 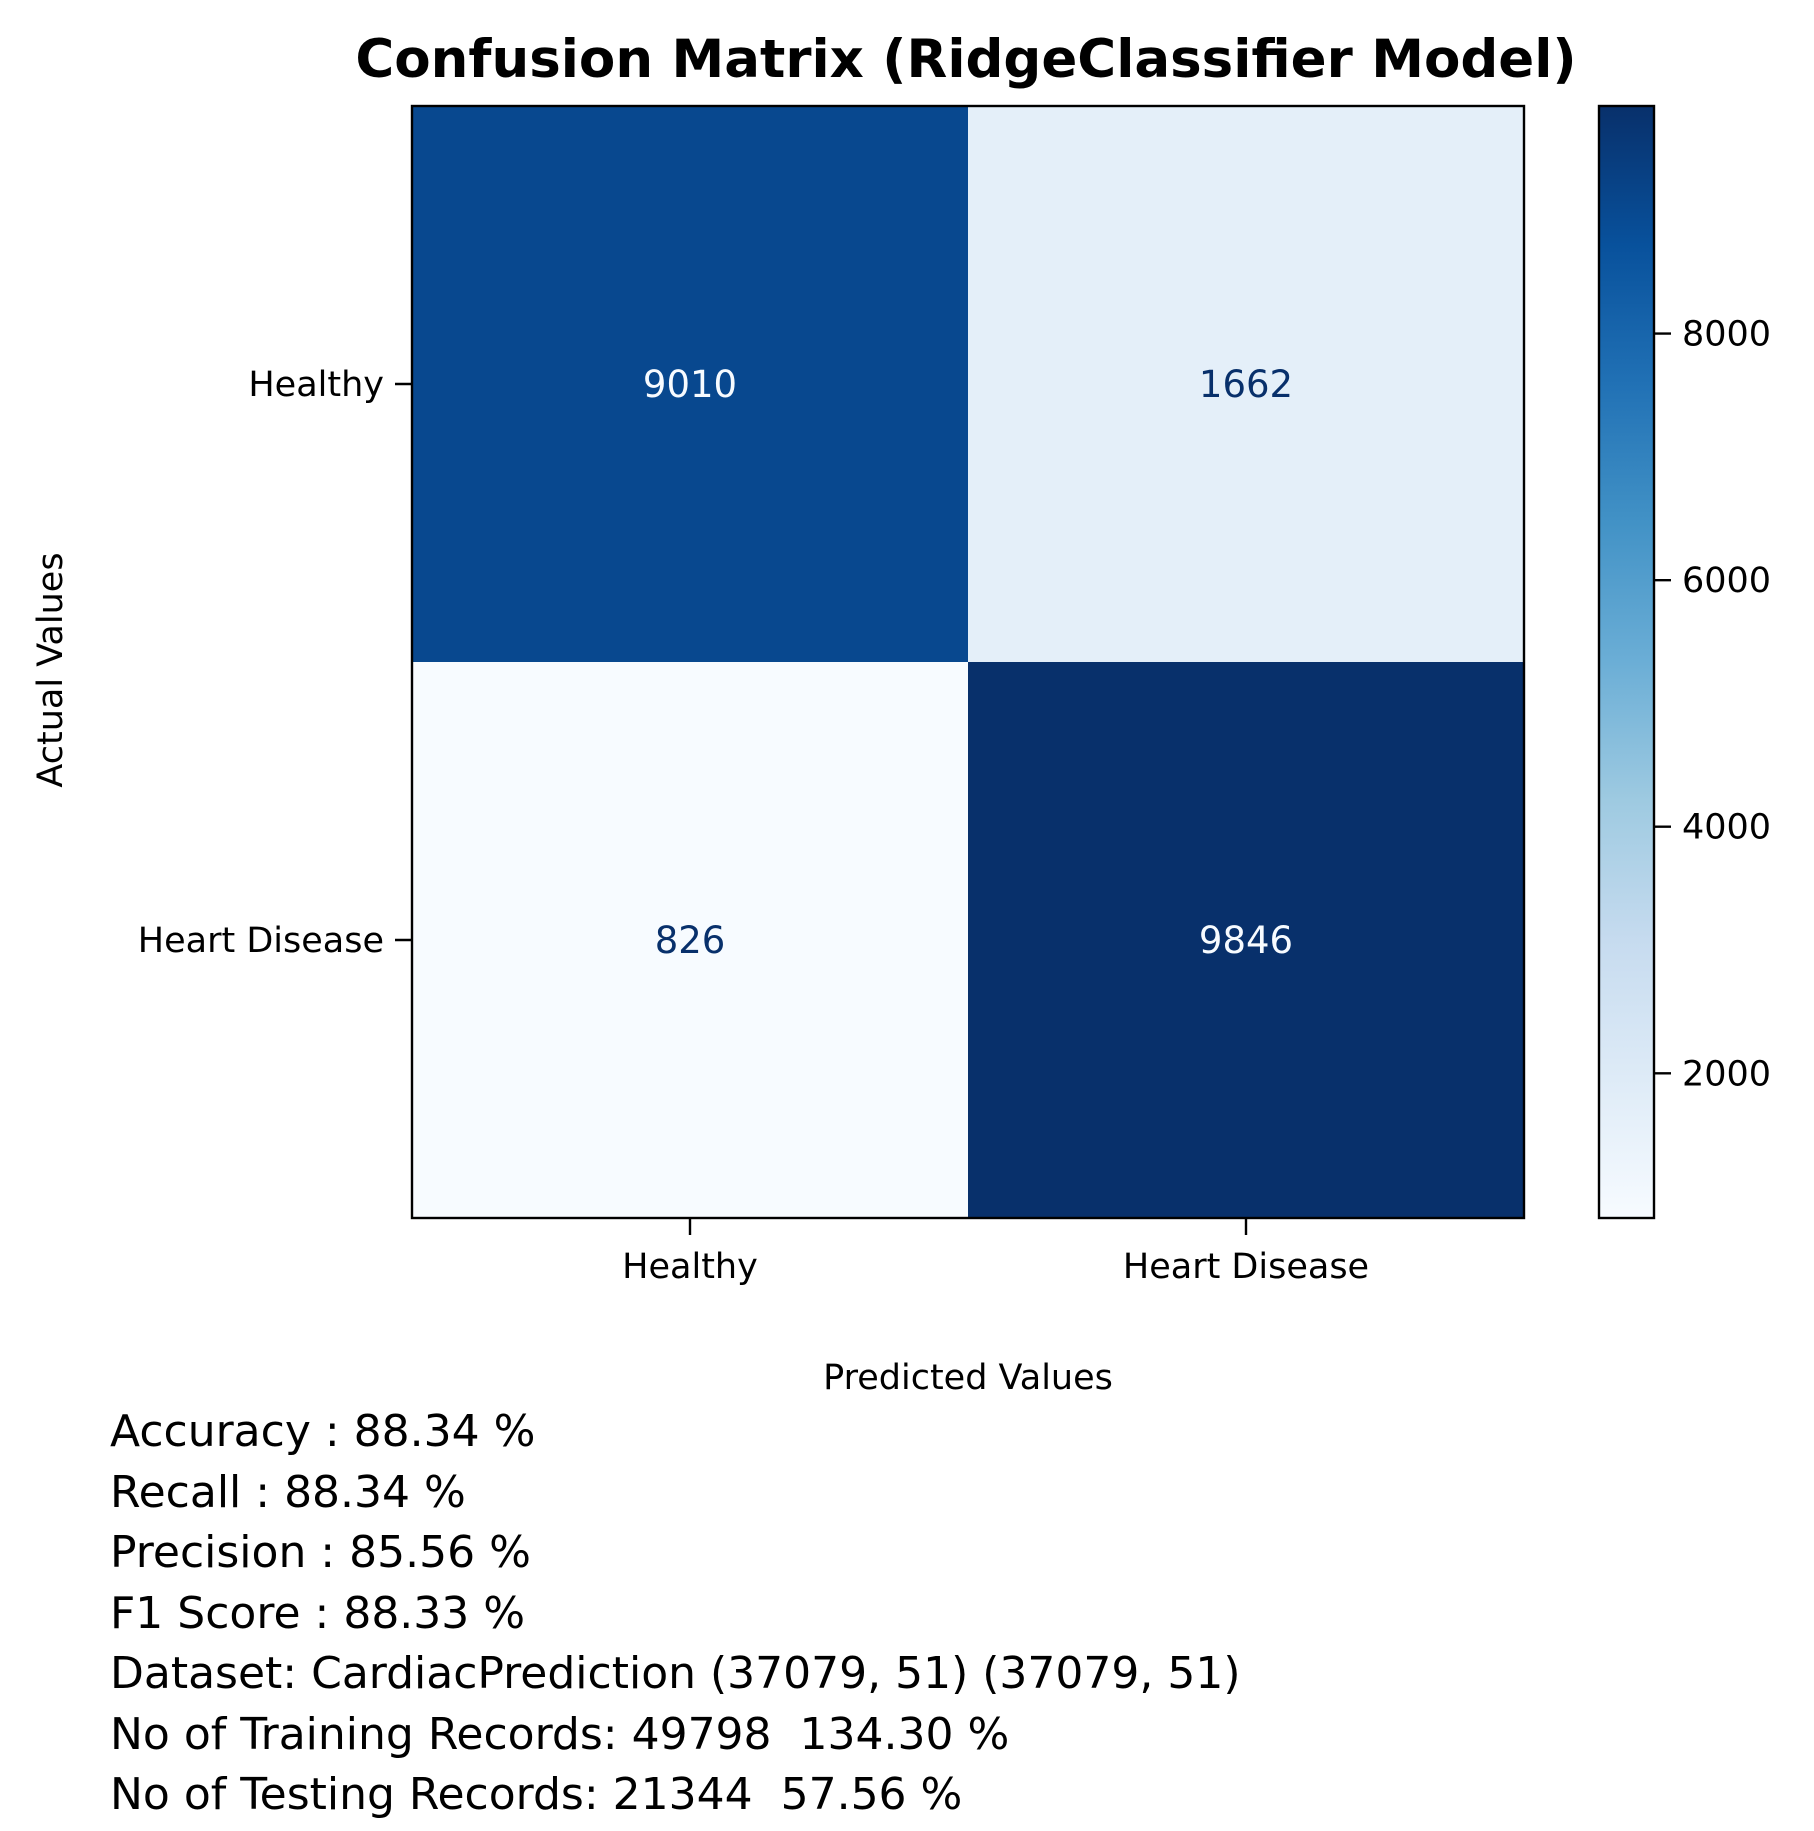 I want to click on metric-line: No of Testing Records: 21344 57.56 %, so click(x=536, y=1794).